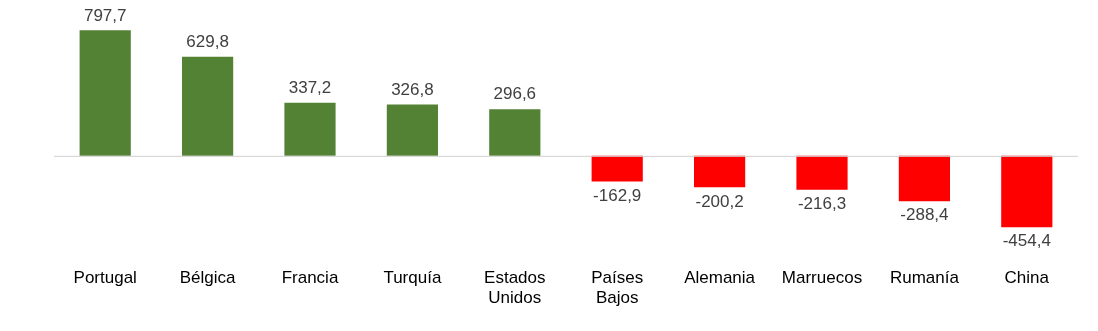 The height and width of the screenshot is (331, 1098). I want to click on data-label: -288,4, so click(924, 215).